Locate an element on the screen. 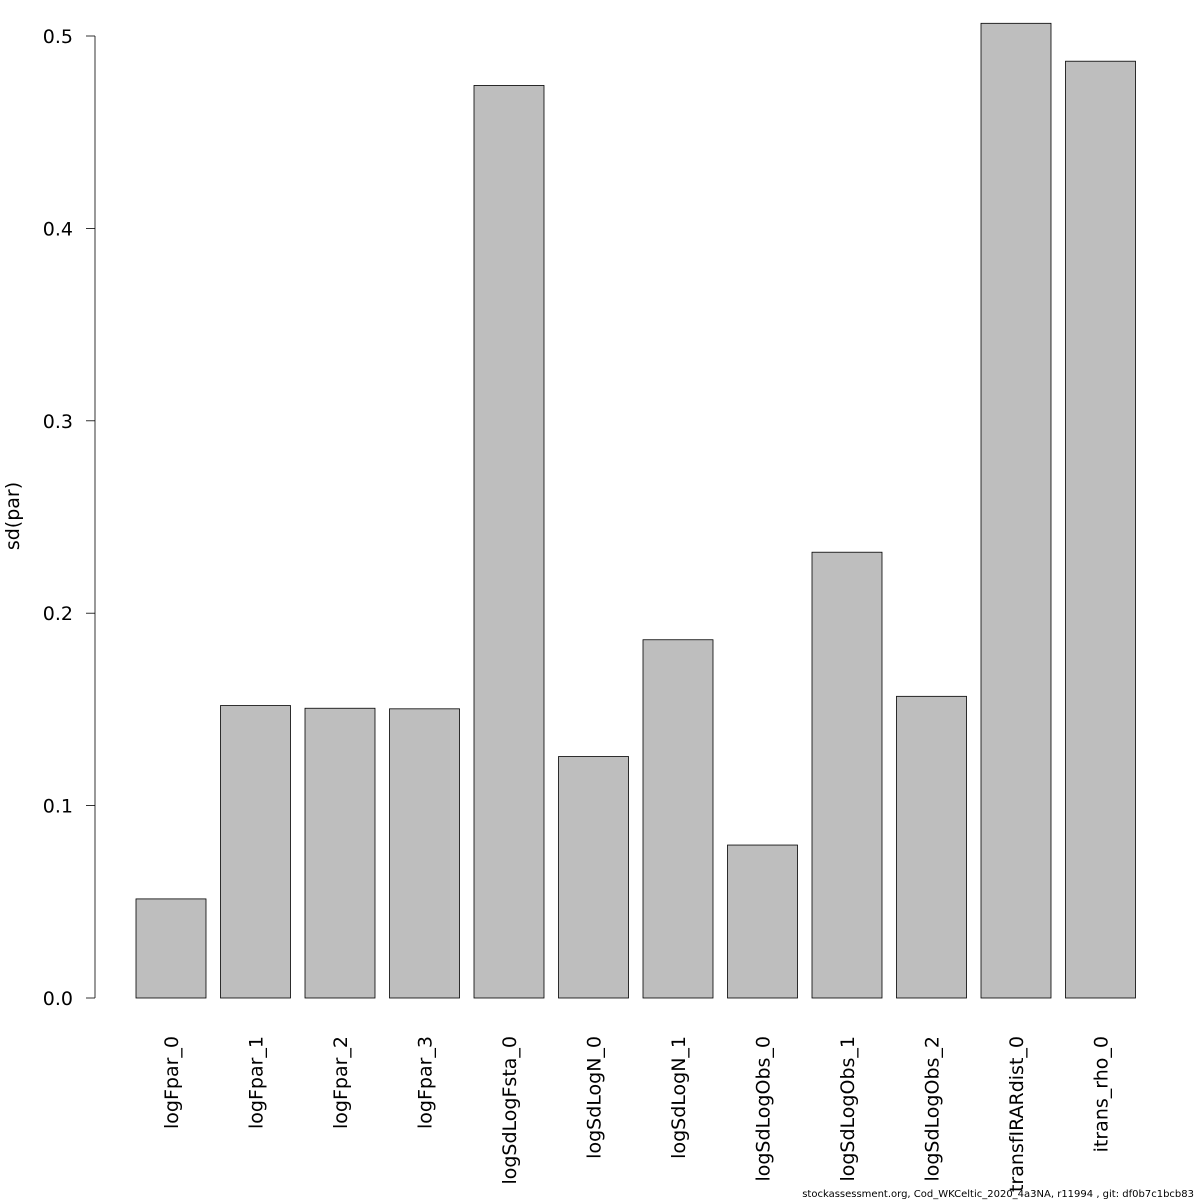 Image resolution: width=1200 pixels, height=1200 pixels. x-category-label: logSdLogN_0 is located at coordinates (595, 1097).